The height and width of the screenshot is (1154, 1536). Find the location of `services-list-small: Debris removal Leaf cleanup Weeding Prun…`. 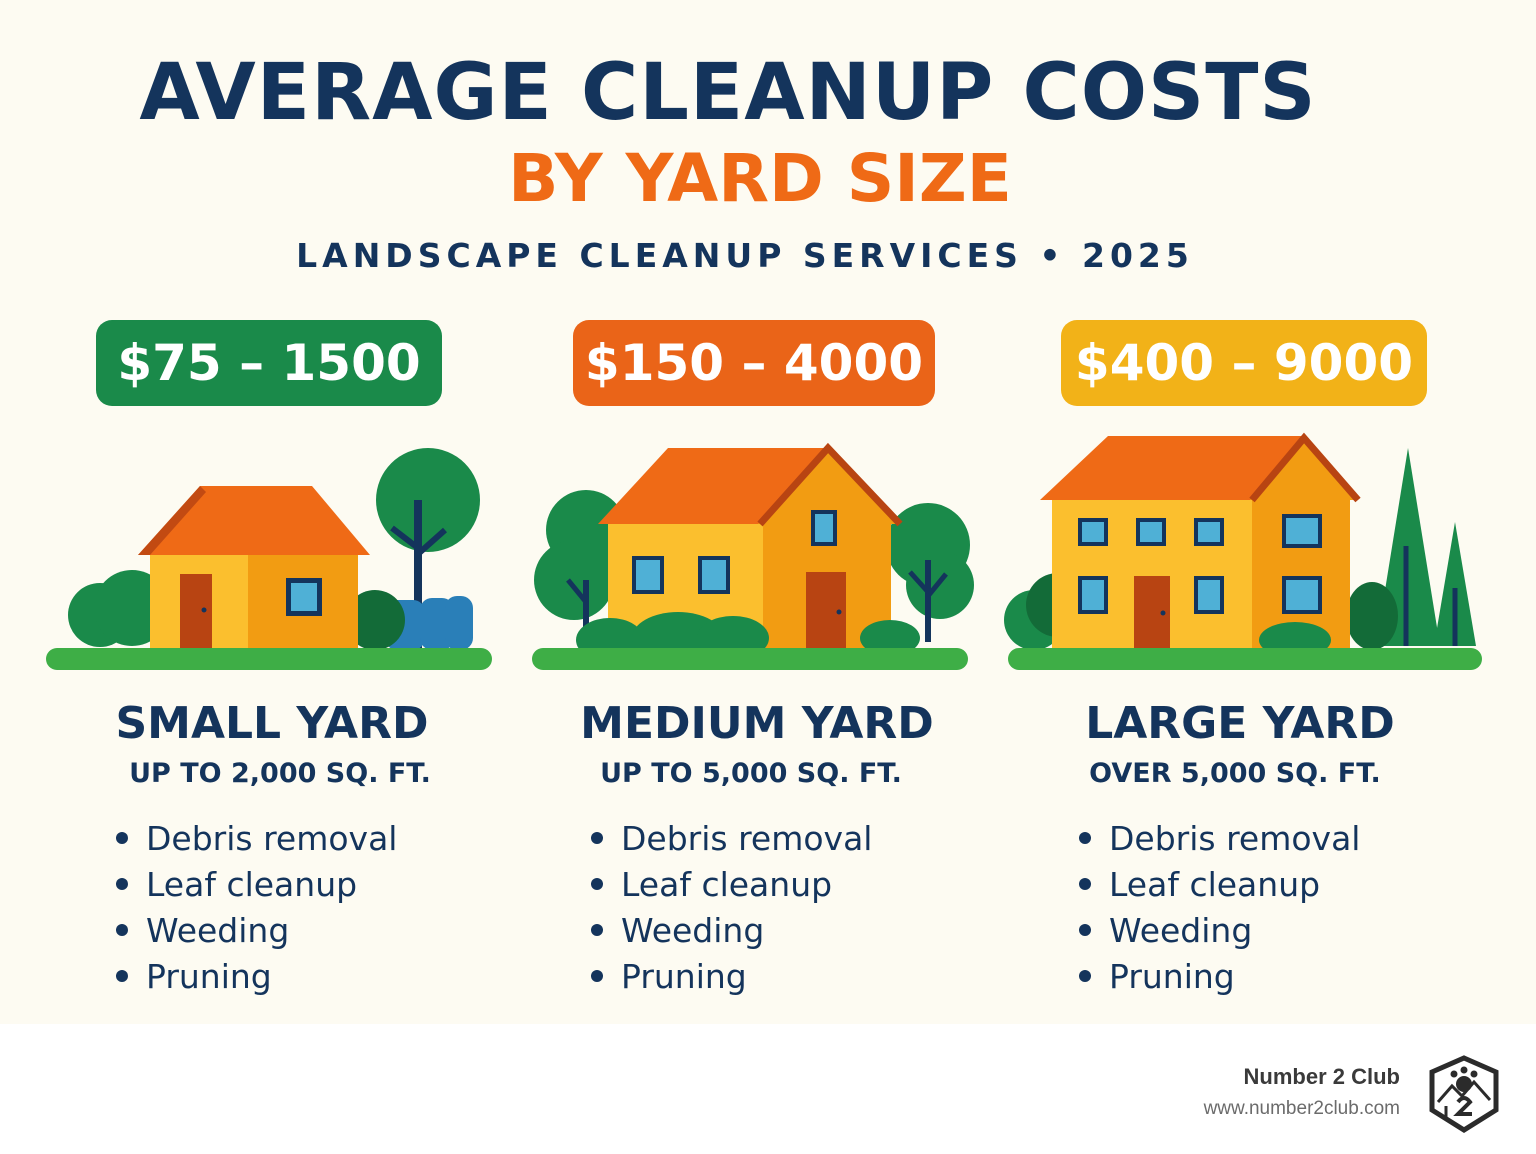

services-list-small: Debris removal Leaf cleanup Weeding Prun… is located at coordinates (254, 908).